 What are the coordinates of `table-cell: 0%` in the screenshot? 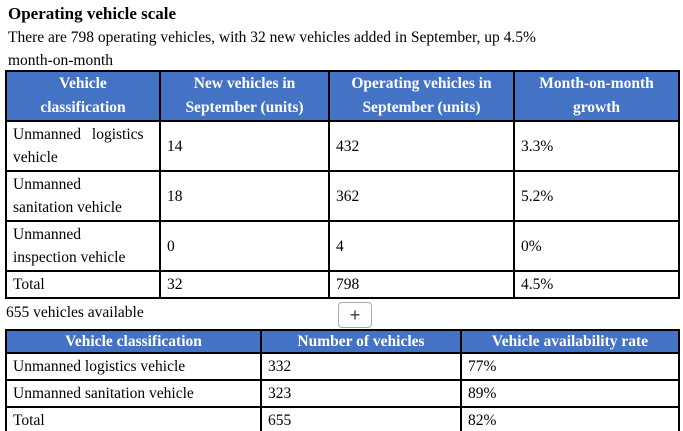 It's located at (596, 246).